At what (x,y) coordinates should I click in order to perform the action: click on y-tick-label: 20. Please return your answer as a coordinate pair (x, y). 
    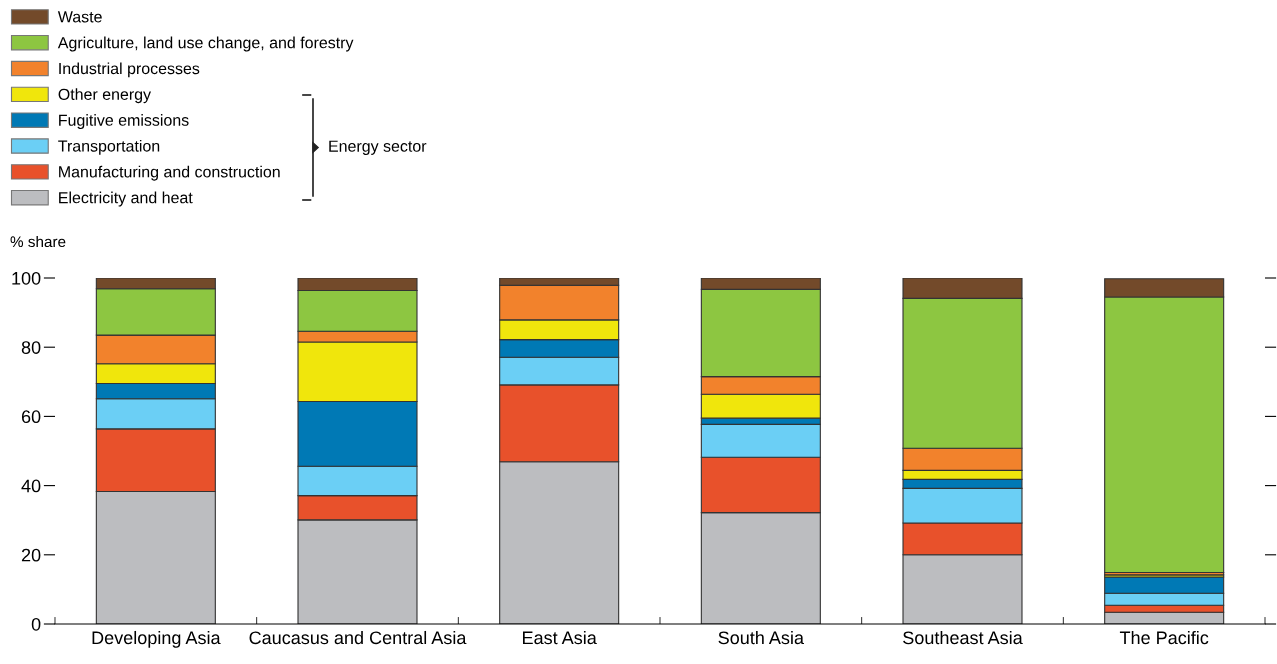
    Looking at the image, I should click on (31, 555).